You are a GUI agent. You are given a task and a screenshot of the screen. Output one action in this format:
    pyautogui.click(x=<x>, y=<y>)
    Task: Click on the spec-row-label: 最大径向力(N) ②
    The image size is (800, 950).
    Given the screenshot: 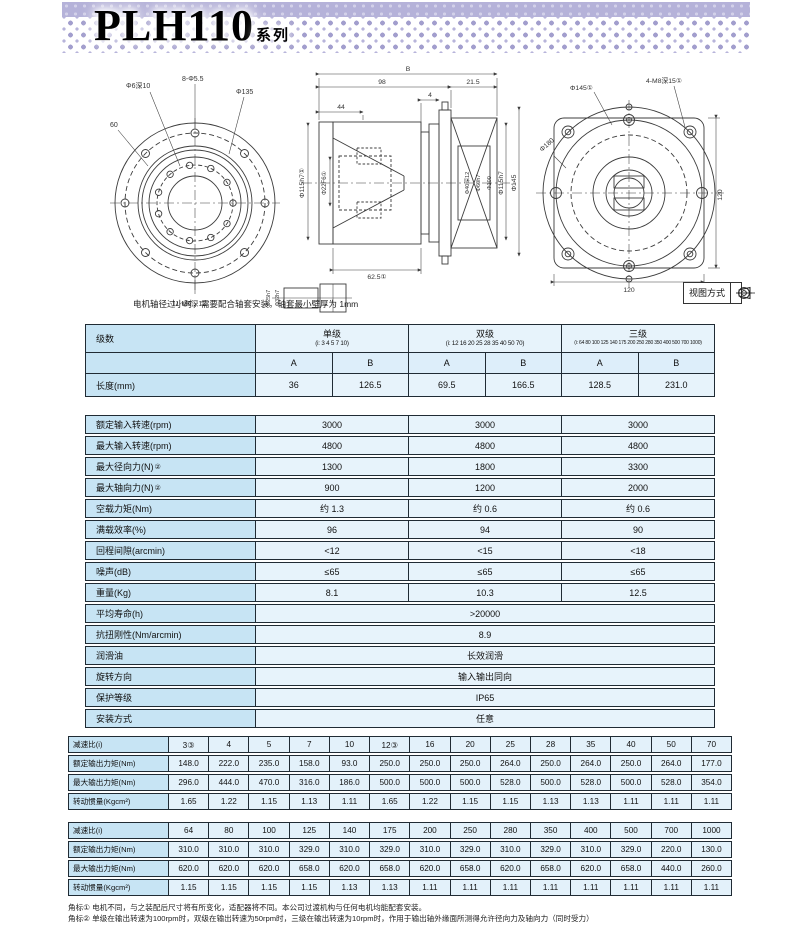 What is the action you would take?
    pyautogui.click(x=171, y=466)
    